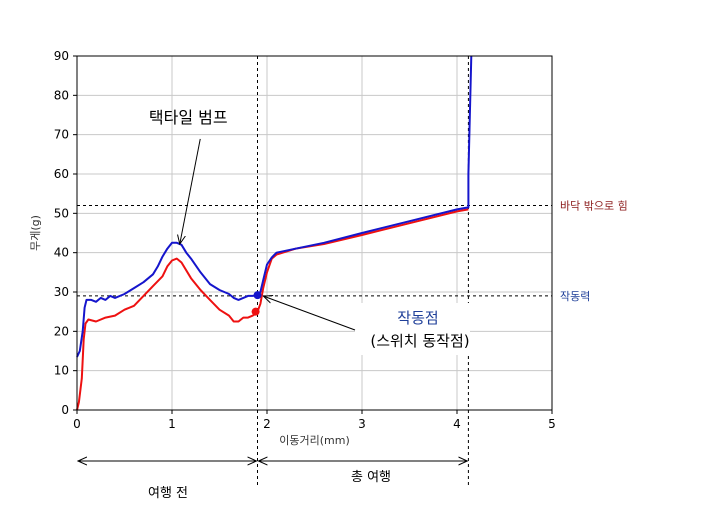  What do you see at coordinates (362, 424) in the screenshot?
I see `x-tick-label: 3` at bounding box center [362, 424].